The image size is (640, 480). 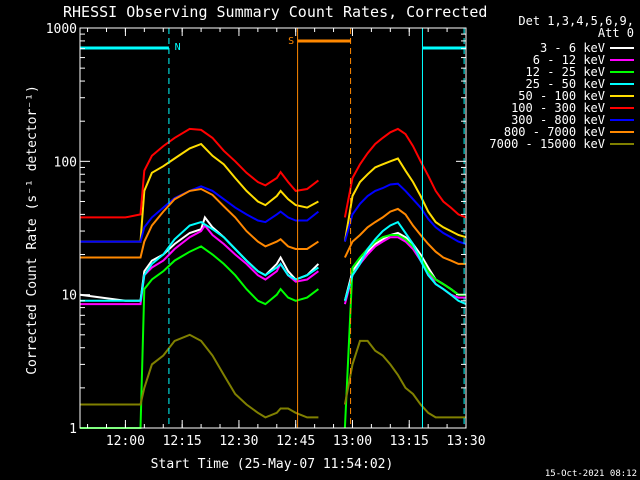 I want to click on series-line-0-b, so click(x=404, y=266).